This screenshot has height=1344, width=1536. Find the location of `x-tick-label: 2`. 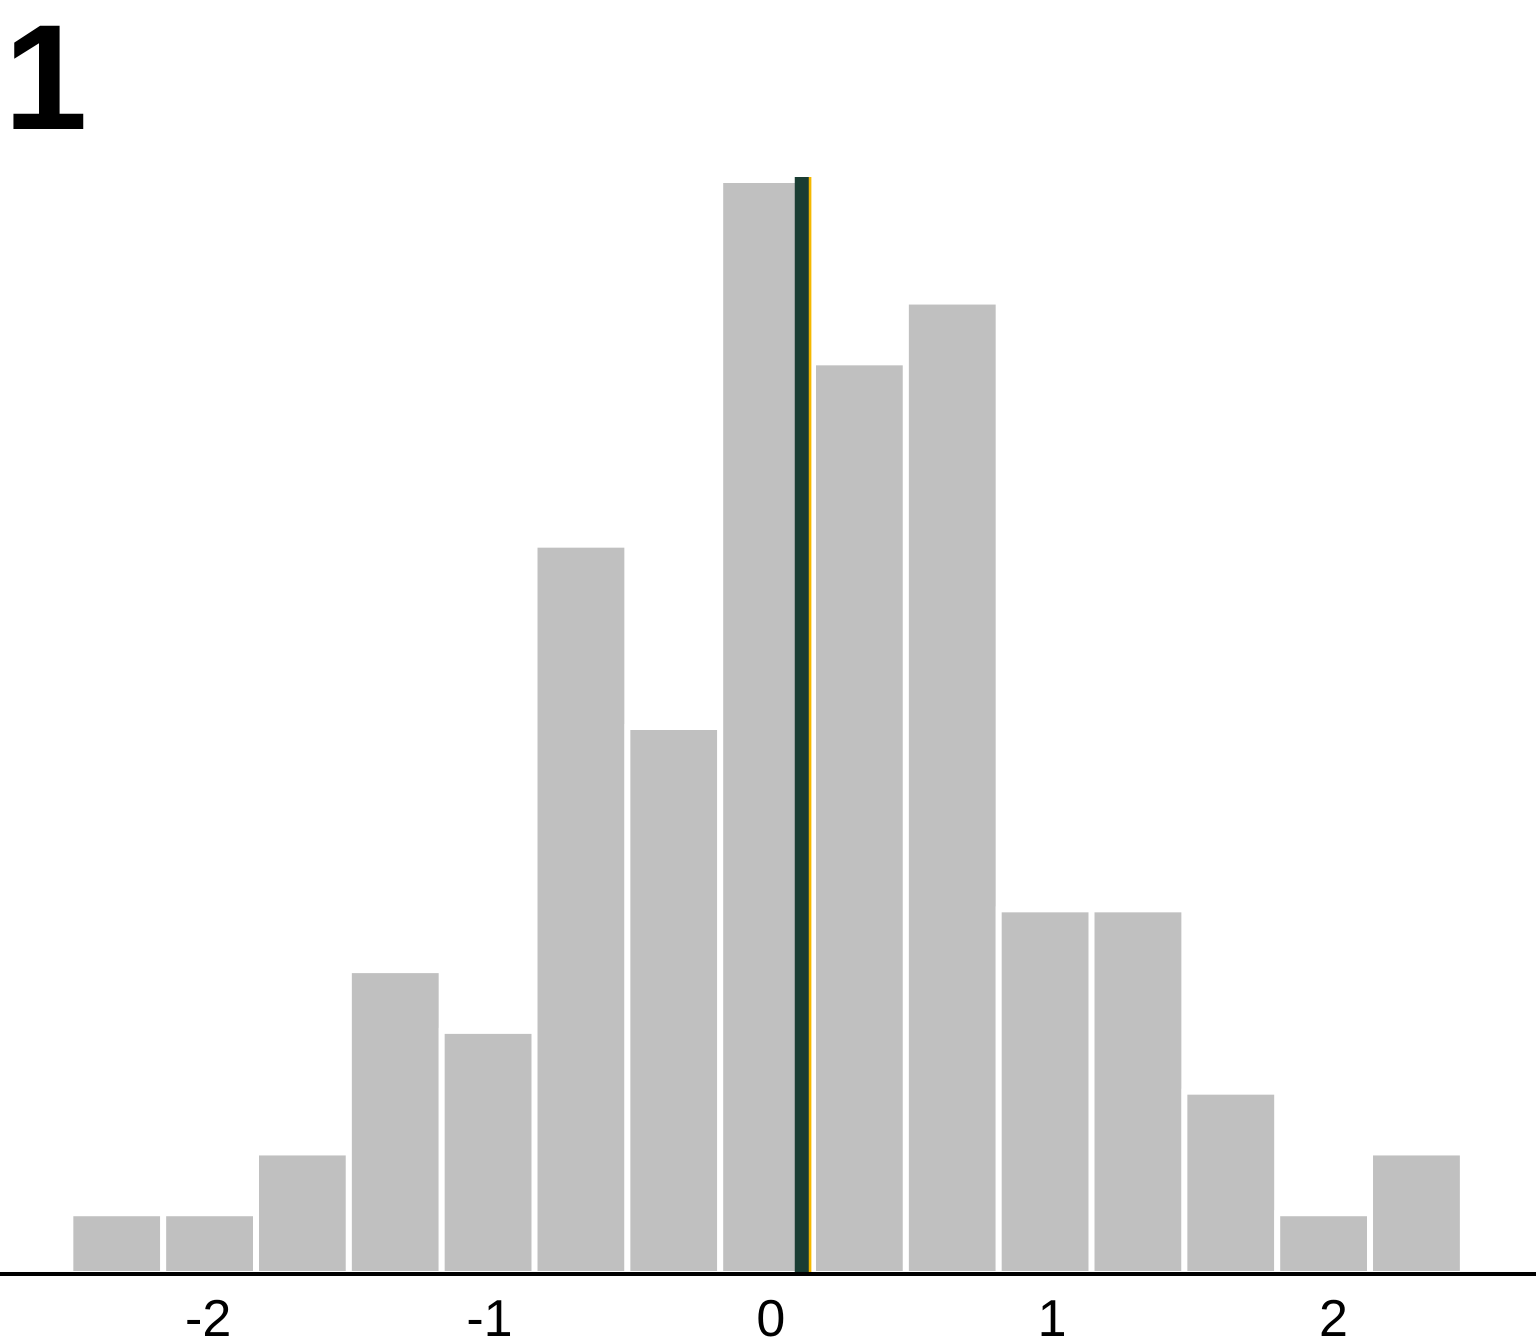

x-tick-label: 2 is located at coordinates (1333, 1317).